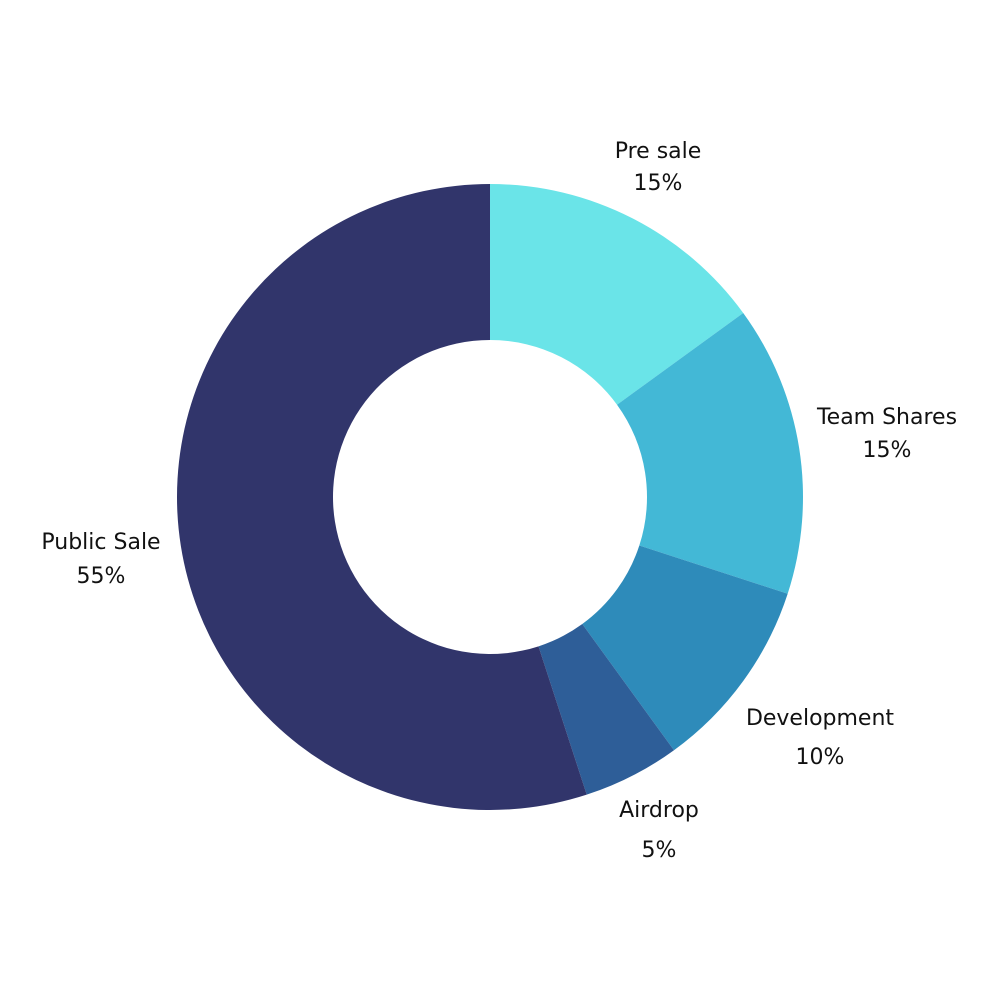 The width and height of the screenshot is (1000, 1000). What do you see at coordinates (659, 810) in the screenshot?
I see `slice-label: Airdrop` at bounding box center [659, 810].